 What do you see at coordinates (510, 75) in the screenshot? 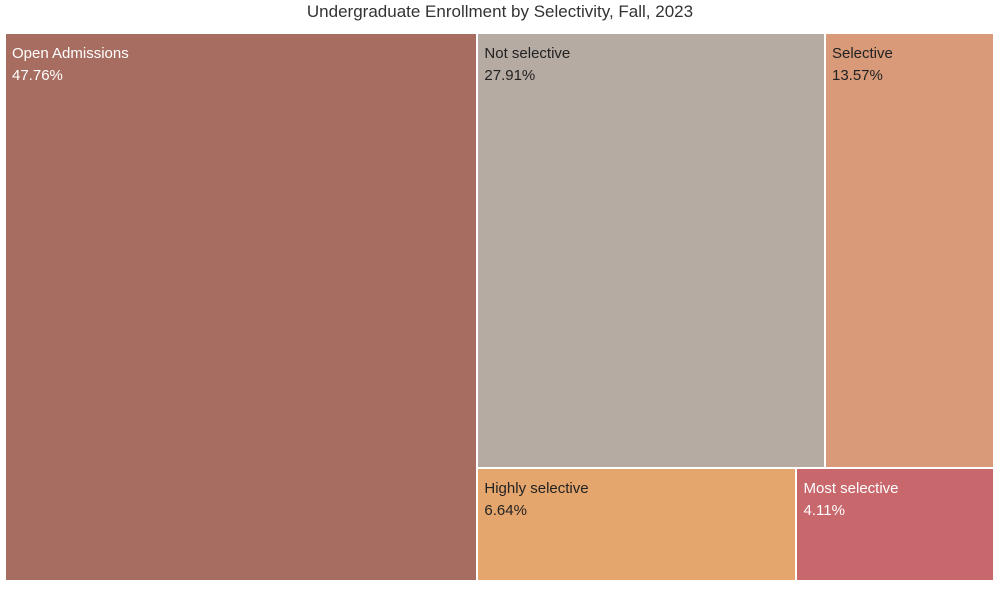
I see `value-label: 27.91%` at bounding box center [510, 75].